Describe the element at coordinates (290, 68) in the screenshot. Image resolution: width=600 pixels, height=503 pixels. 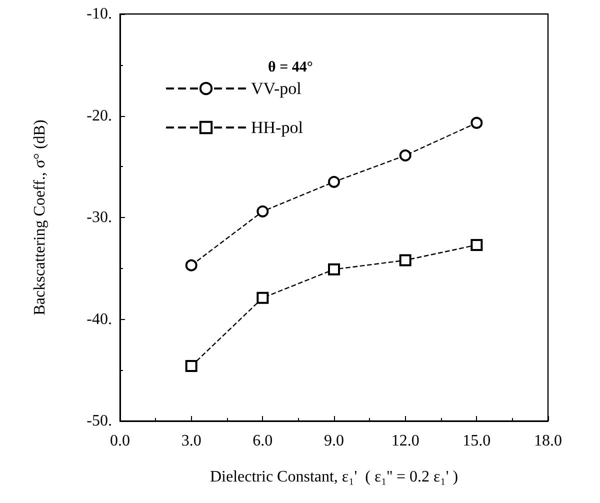
I see `annotation: θ = 44°` at that location.